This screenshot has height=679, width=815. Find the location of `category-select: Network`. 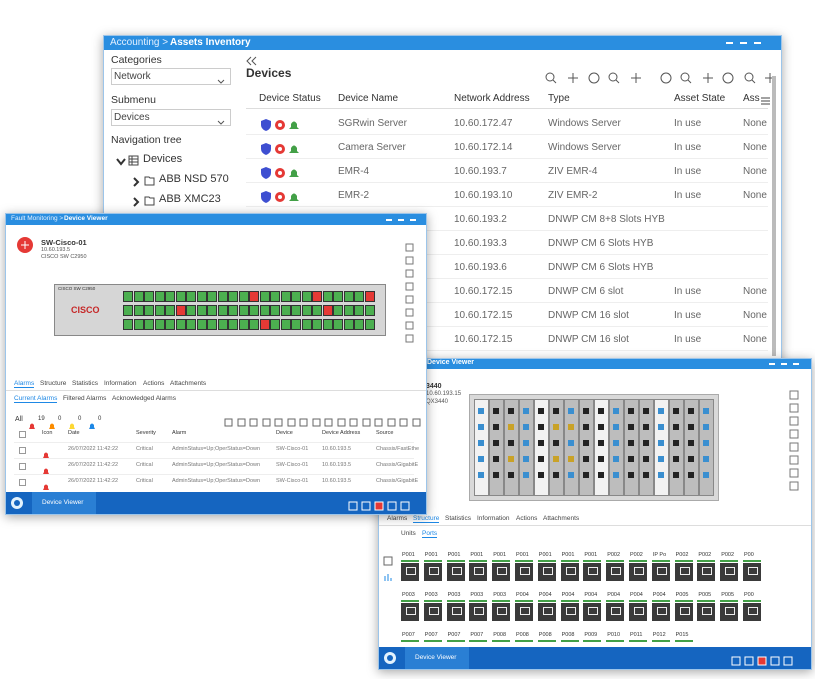

category-select: Network is located at coordinates (171, 76).